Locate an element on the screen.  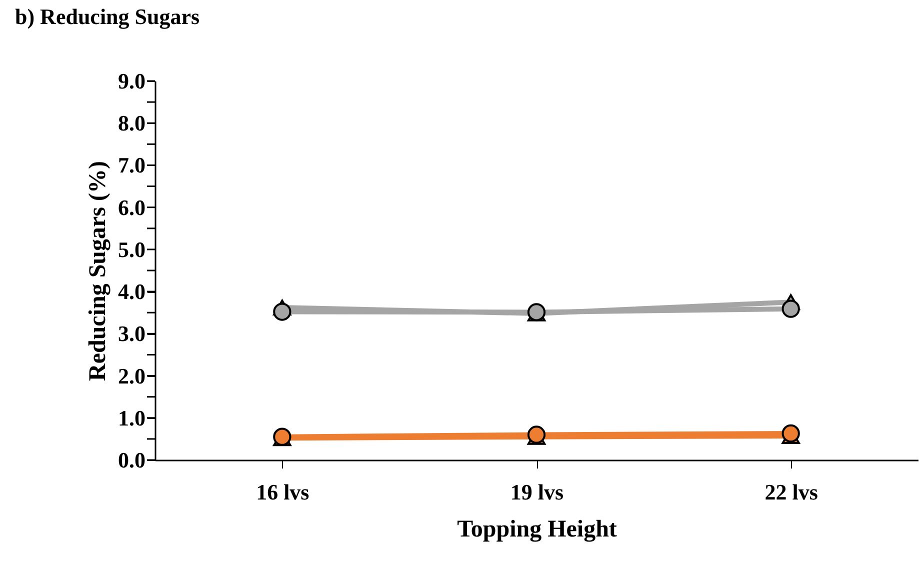
y-tick-label: 6.0 is located at coordinates (132, 207).